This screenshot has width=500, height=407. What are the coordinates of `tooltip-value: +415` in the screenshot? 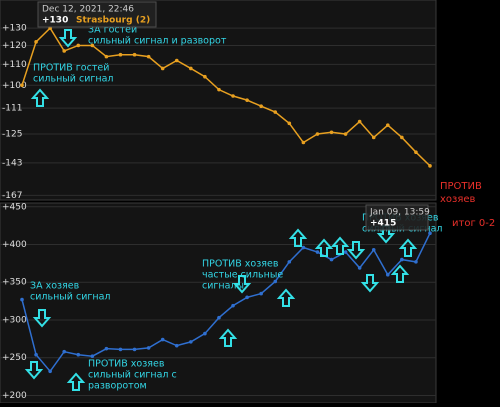 It's located at (383, 224).